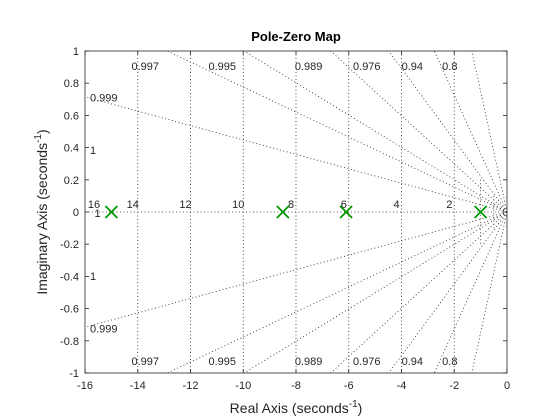  What do you see at coordinates (69, 245) in the screenshot?
I see `y-tick-label: -0.2` at bounding box center [69, 245].